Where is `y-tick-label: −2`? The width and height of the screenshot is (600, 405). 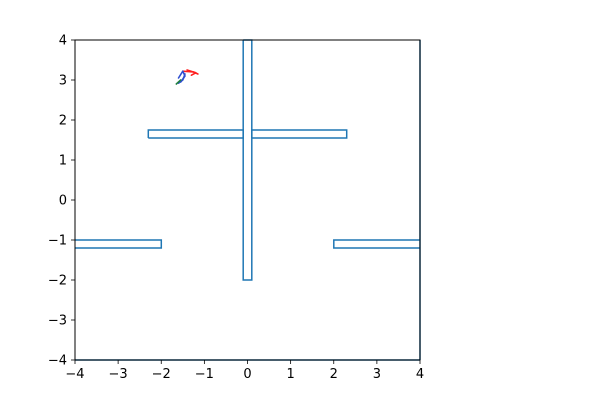 y-tick-label: −2 is located at coordinates (57, 281).